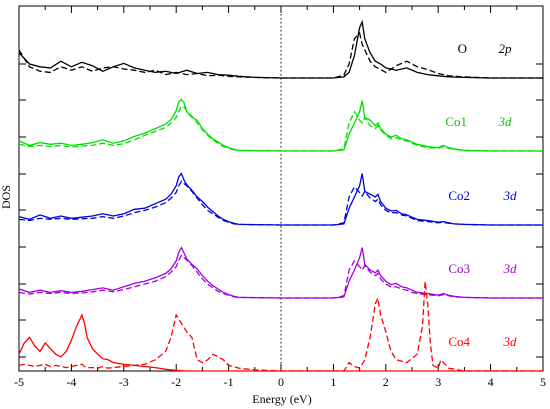  I want to click on y-axis-label: DOS, so click(6, 197).